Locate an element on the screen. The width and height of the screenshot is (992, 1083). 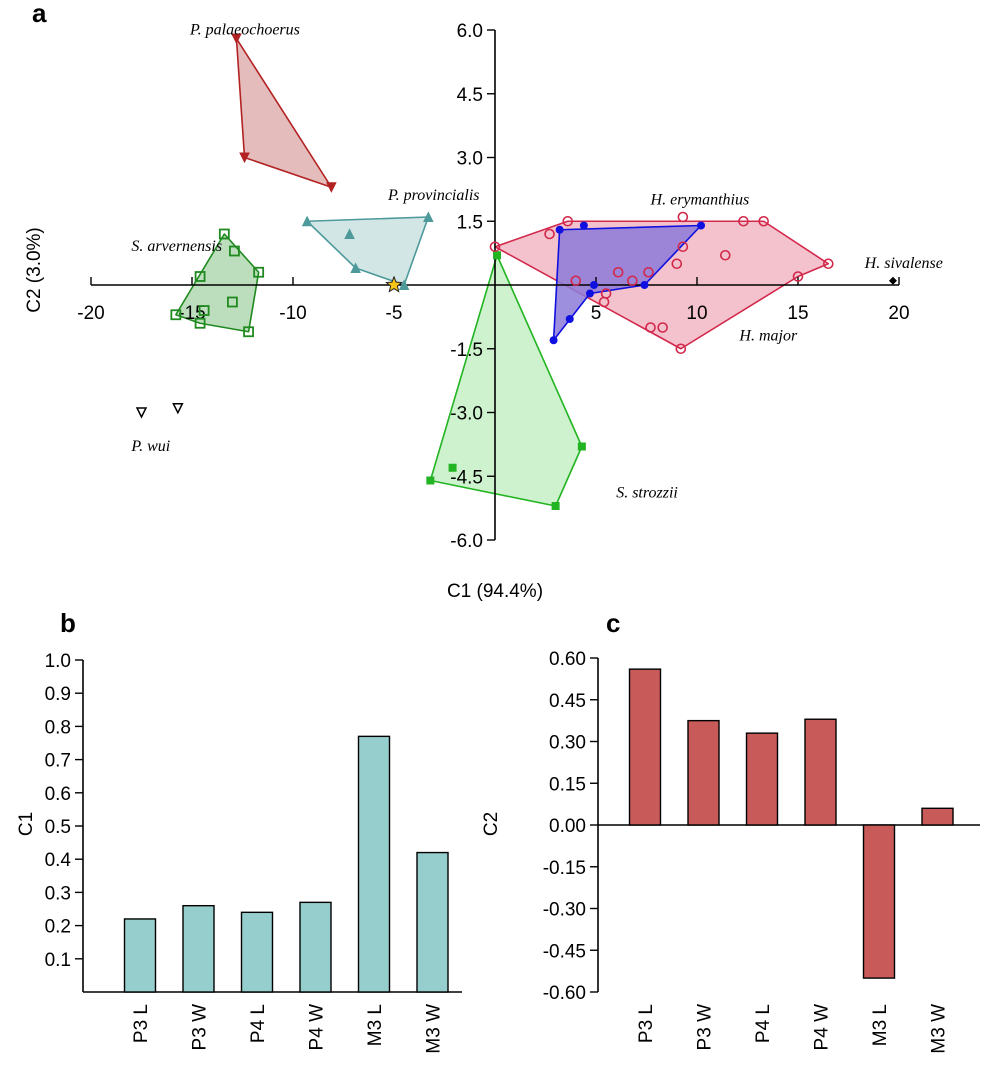
y-tick-label: -3.0 is located at coordinates (466, 414).